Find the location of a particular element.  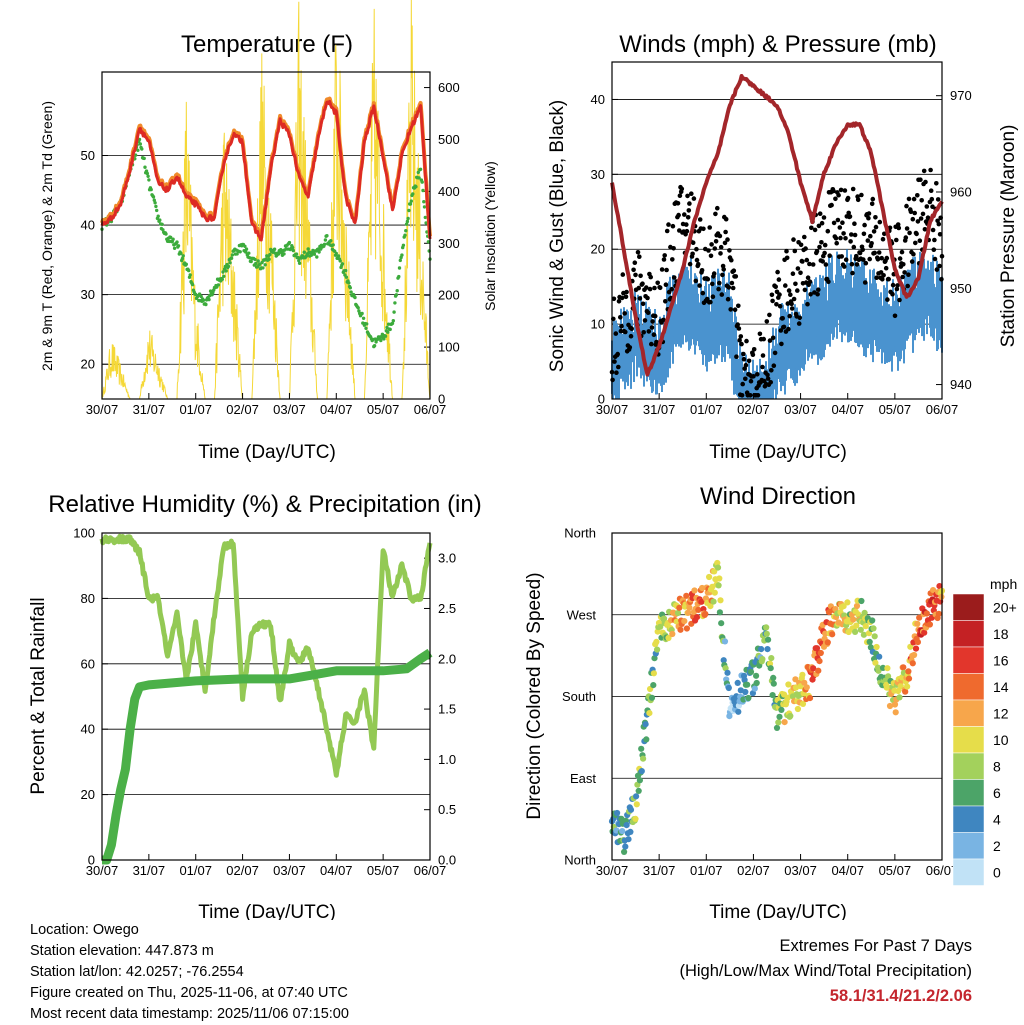

winds-ytick-label: 40 is located at coordinates (598, 99).